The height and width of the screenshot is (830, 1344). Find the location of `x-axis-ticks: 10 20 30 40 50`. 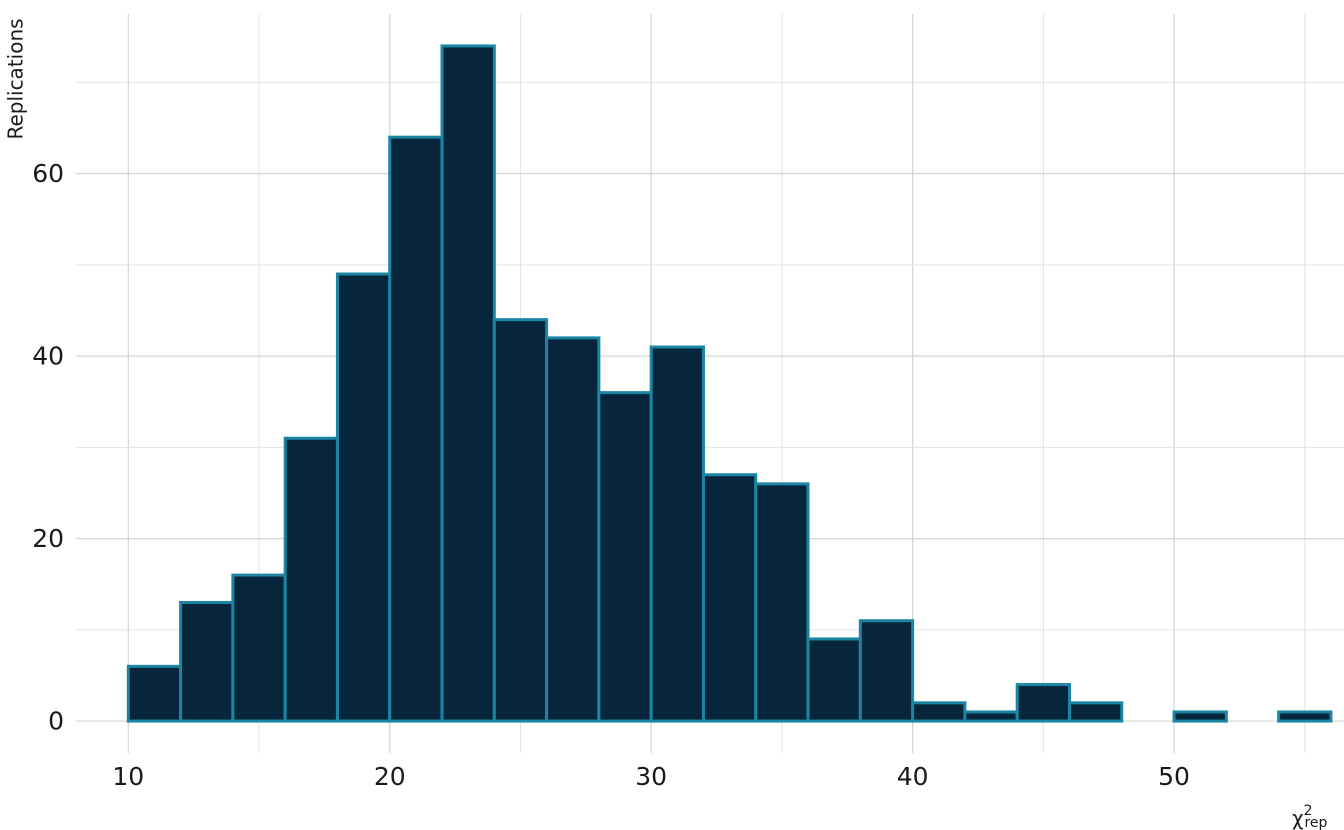

x-axis-ticks: 10 20 30 40 50 is located at coordinates (651, 776).